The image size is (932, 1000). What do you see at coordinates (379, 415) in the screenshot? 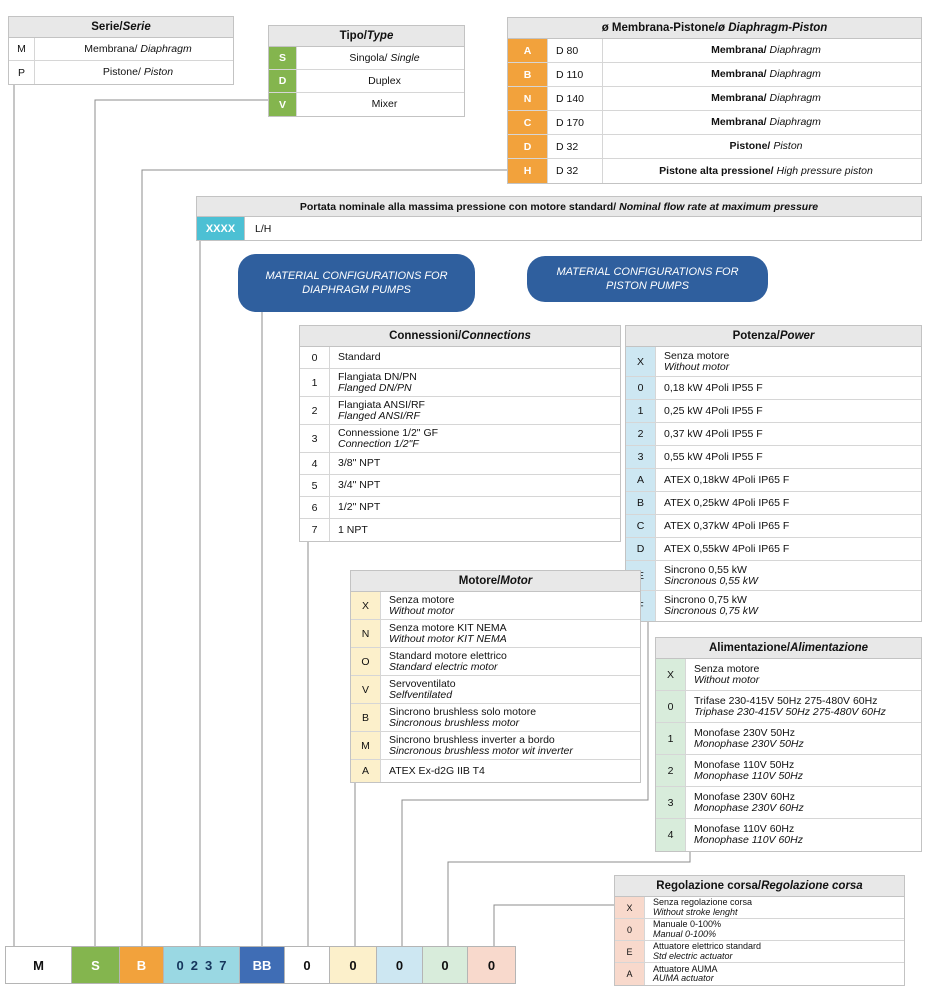
I see `description-en: Flanged ANSI/RF` at bounding box center [379, 415].